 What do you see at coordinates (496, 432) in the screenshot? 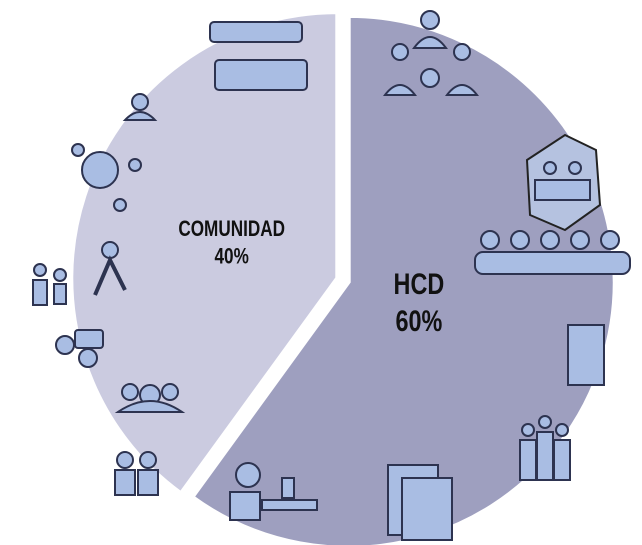
I see `icon-document` at bounding box center [496, 432].